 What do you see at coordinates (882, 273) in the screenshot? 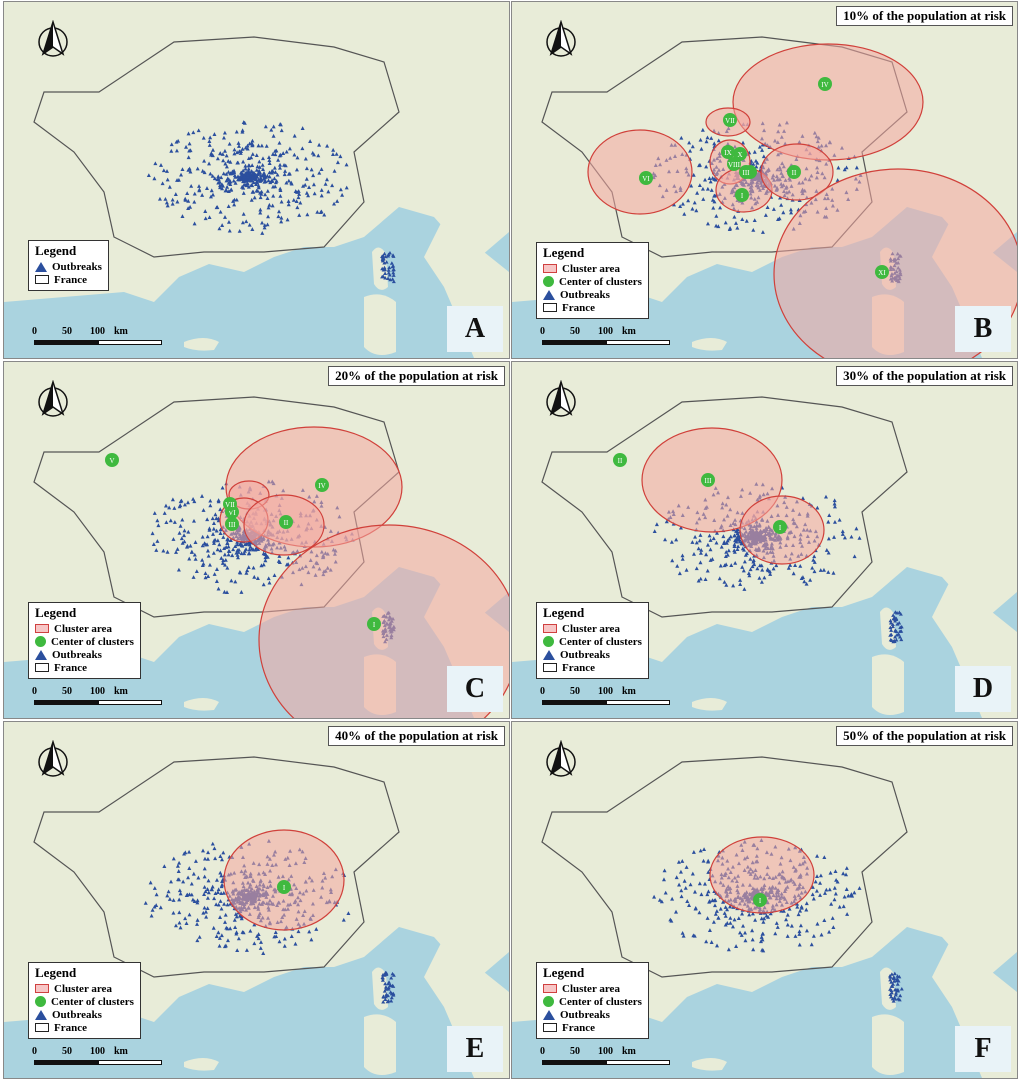
I see `cluster-label: XI` at bounding box center [882, 273].